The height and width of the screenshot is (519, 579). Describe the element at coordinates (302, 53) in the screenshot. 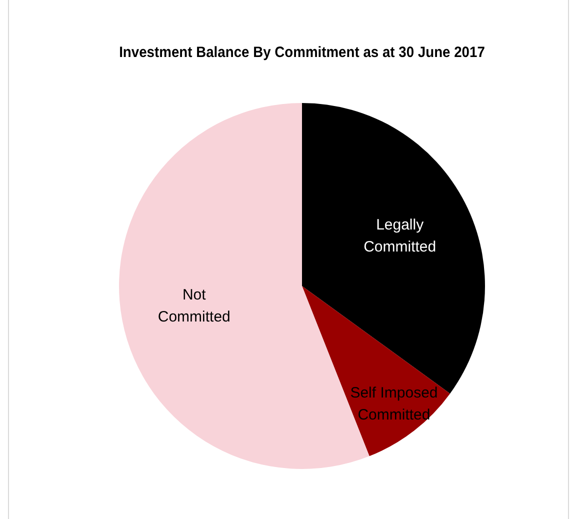

I see `chart-title: Investment Balance By Commitment as at 30 June 2017` at that location.